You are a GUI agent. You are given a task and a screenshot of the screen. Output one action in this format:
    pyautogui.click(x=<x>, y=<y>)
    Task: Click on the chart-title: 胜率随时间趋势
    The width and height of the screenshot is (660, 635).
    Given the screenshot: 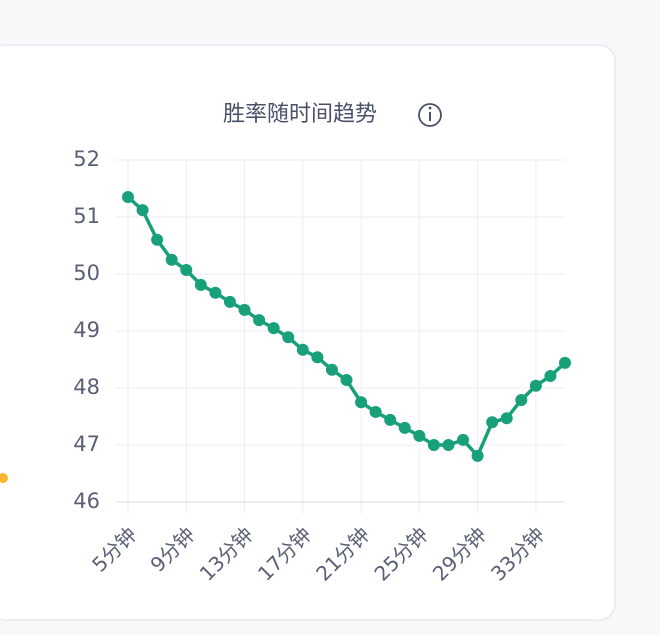 What is the action you would take?
    pyautogui.click(x=300, y=114)
    